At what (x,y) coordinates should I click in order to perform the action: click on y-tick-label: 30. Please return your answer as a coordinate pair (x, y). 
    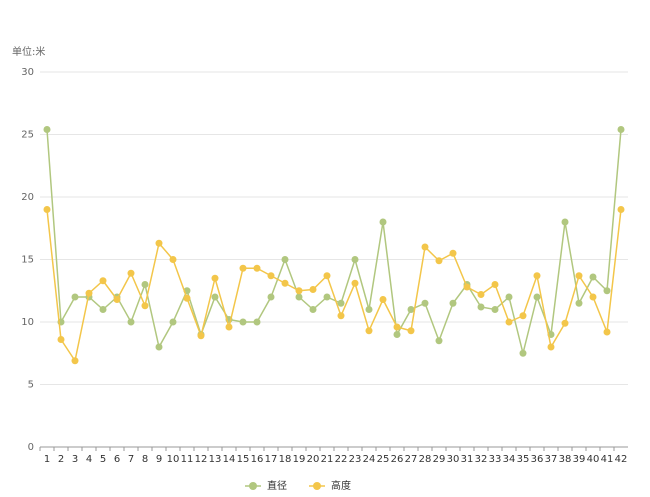
    Looking at the image, I should click on (27, 72).